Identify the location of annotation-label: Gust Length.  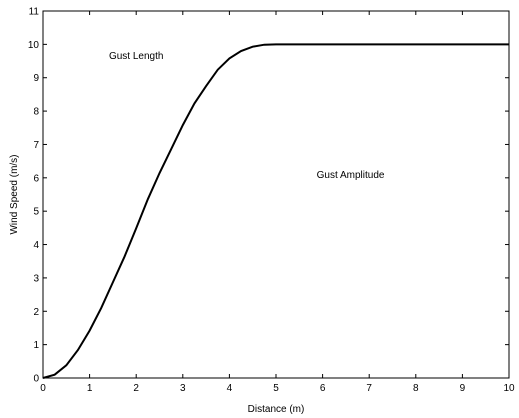
(136, 56).